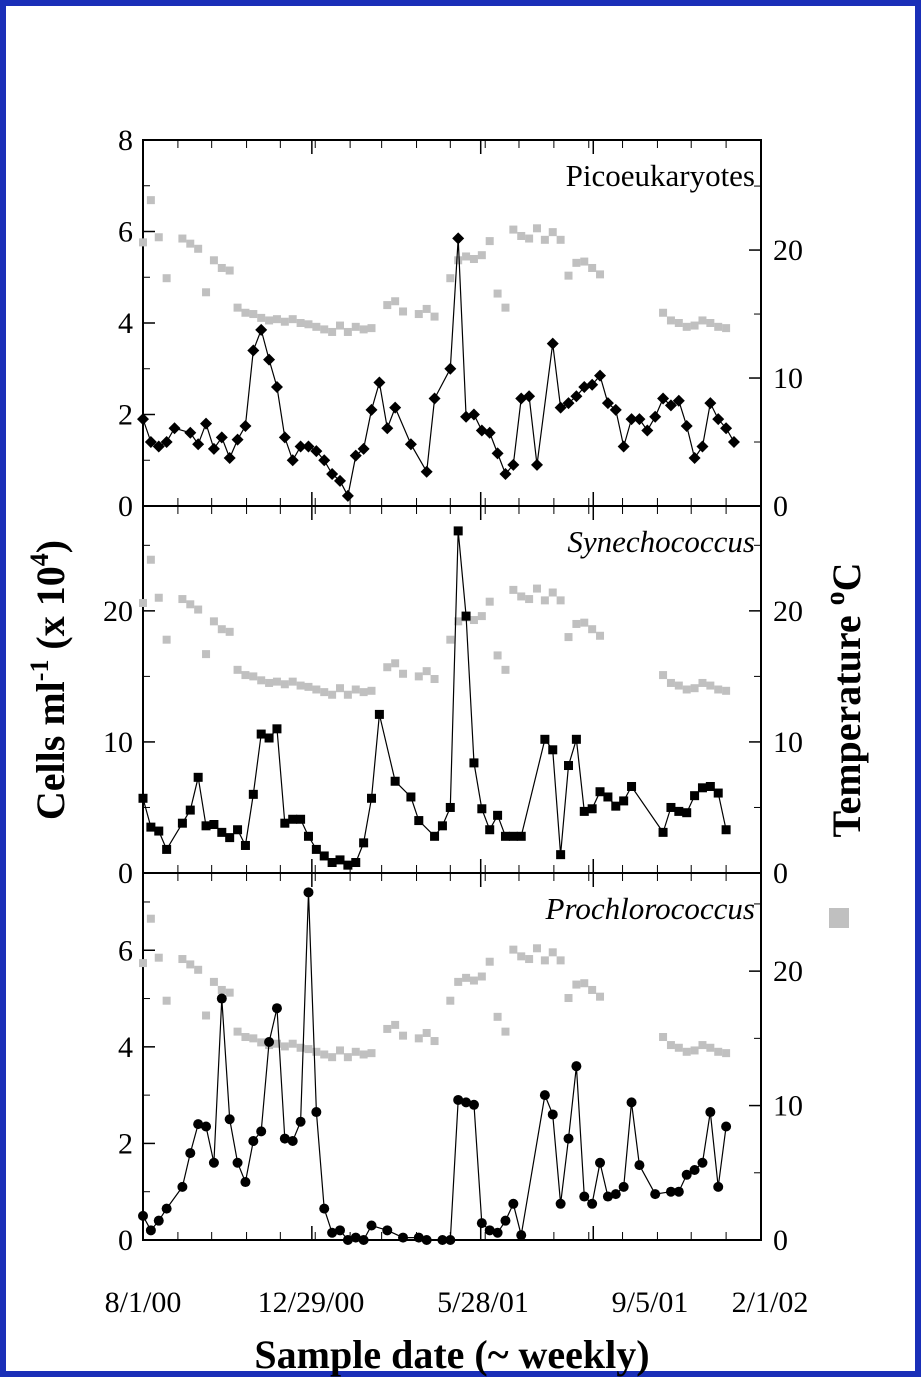  Describe the element at coordinates (50, 546) in the screenshot. I see `left-axis-title-end: )` at that location.